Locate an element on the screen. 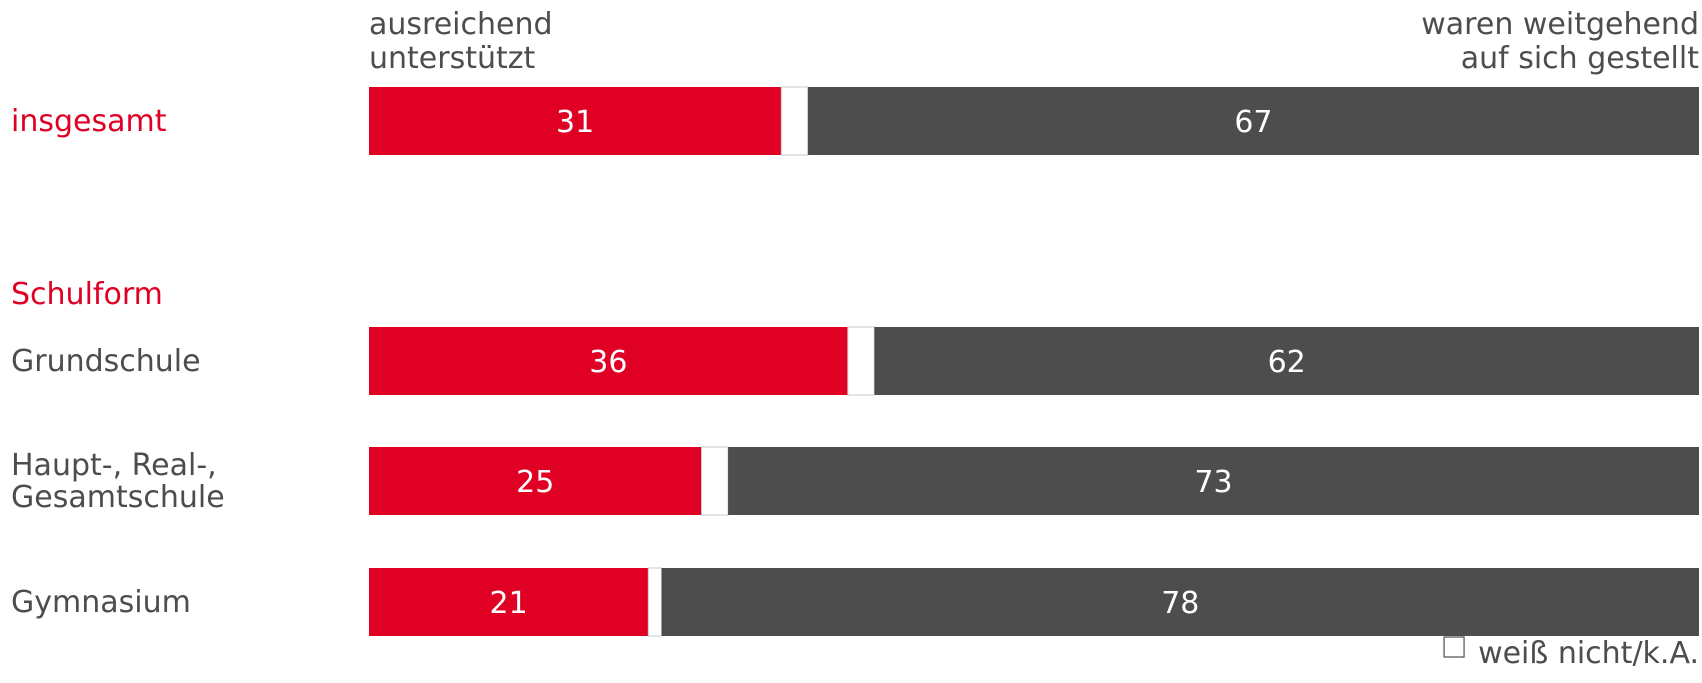 The height and width of the screenshot is (683, 1702). header-right-line-2: auf sich gestellt is located at coordinates (1580, 58).